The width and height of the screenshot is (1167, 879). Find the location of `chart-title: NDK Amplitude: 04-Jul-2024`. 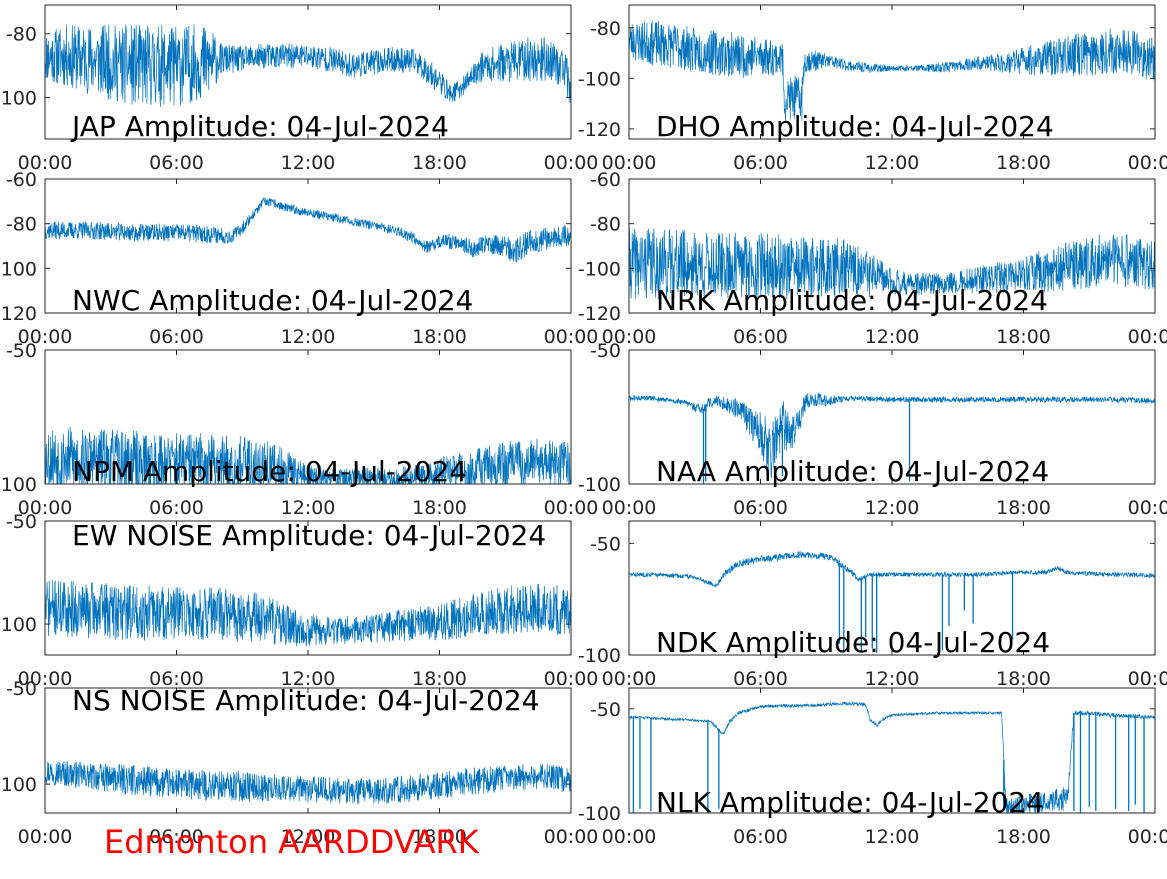

chart-title: NDK Amplitude: 04-Jul-2024 is located at coordinates (853, 642).